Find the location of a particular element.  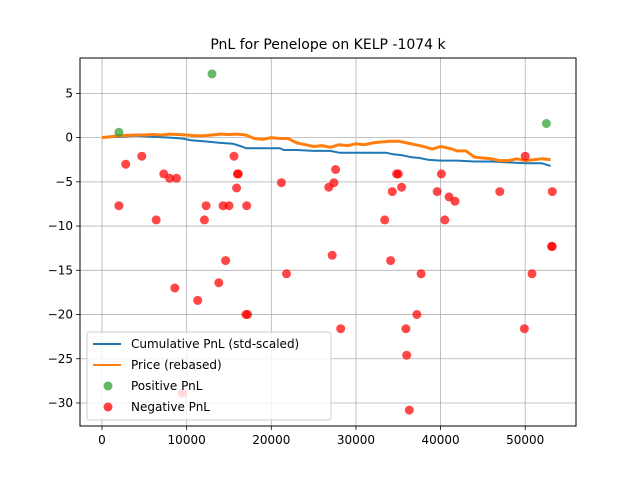

x-tick-label: 0 is located at coordinates (102, 440).